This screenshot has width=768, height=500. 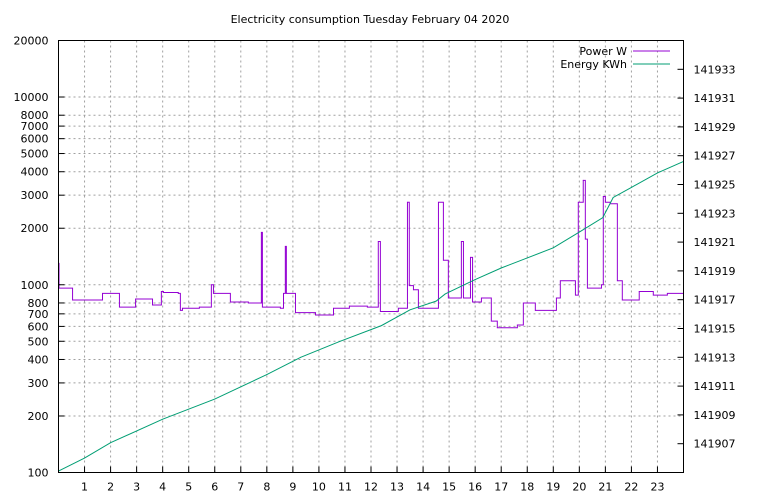 I want to click on y-tick-label: 10000, so click(x=31, y=97).